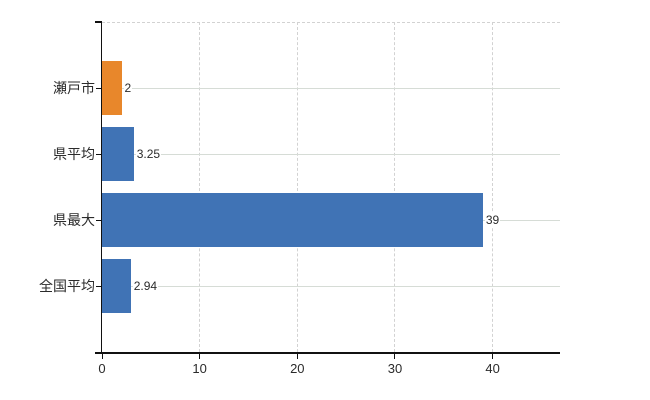 The width and height of the screenshot is (650, 400). I want to click on x-tick-label: 40, so click(492, 368).